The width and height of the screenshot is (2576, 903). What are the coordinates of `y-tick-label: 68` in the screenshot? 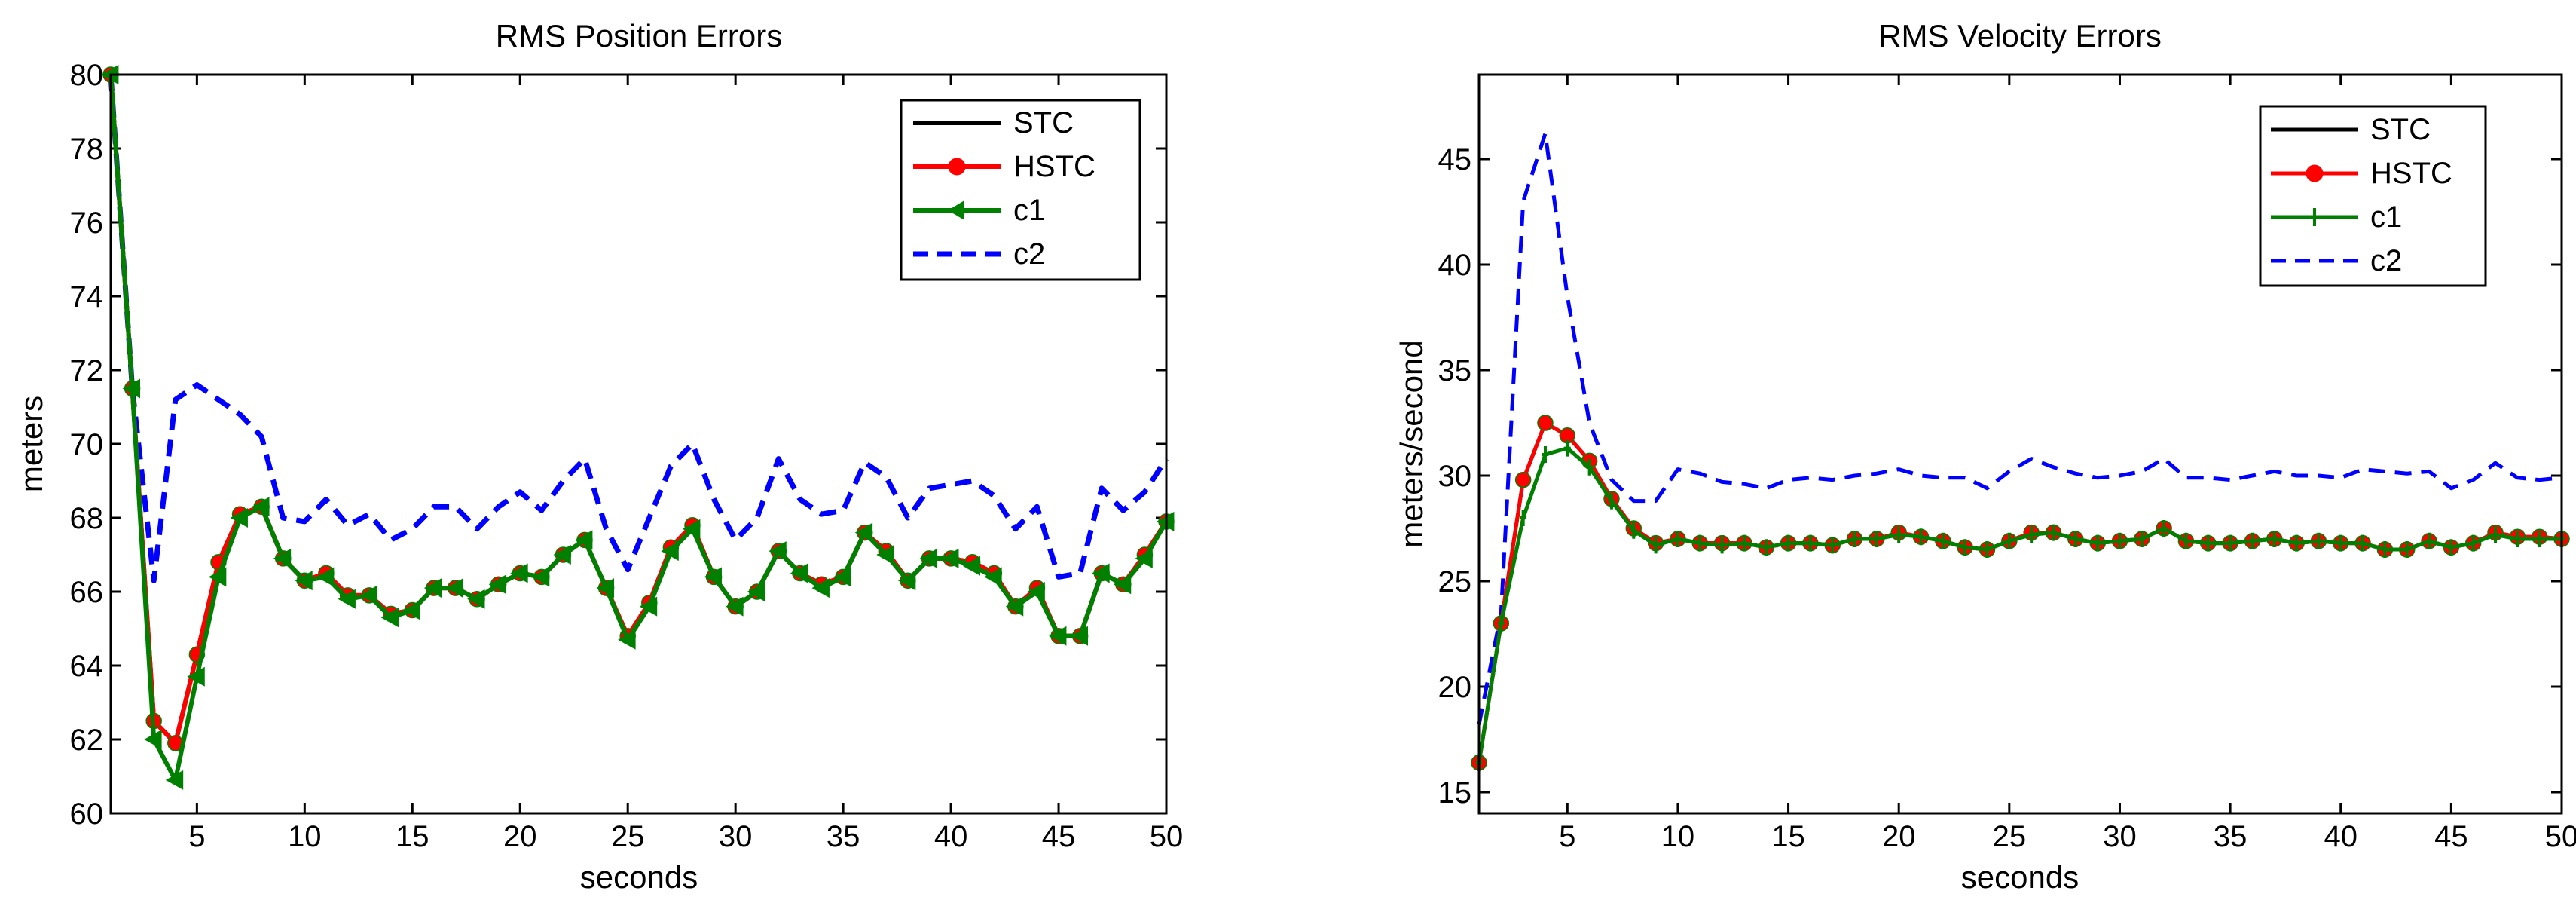 It's located at (87, 518).